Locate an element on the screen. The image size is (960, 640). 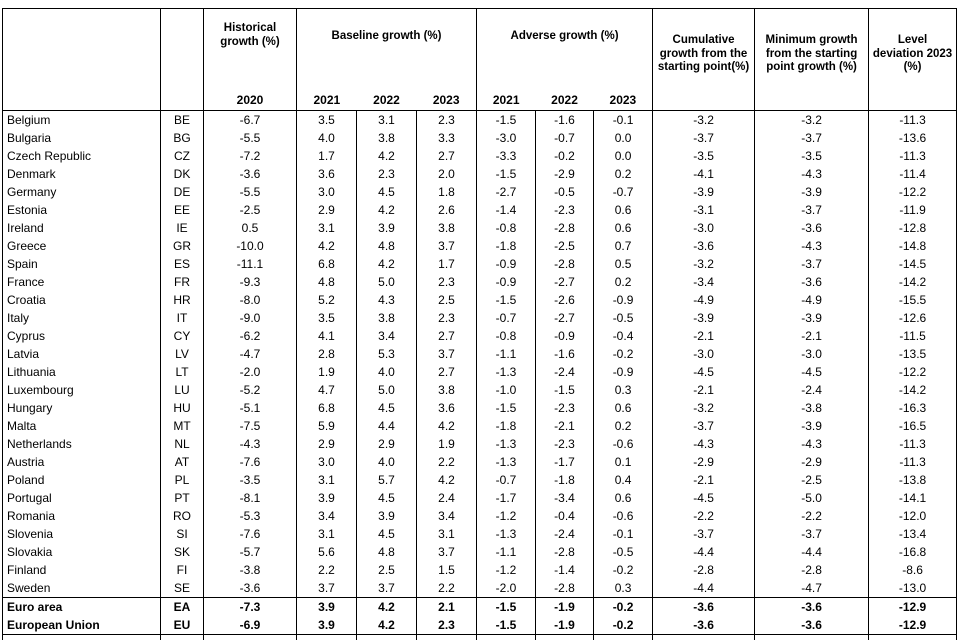
value-cell: 0.3 is located at coordinates (623, 390).